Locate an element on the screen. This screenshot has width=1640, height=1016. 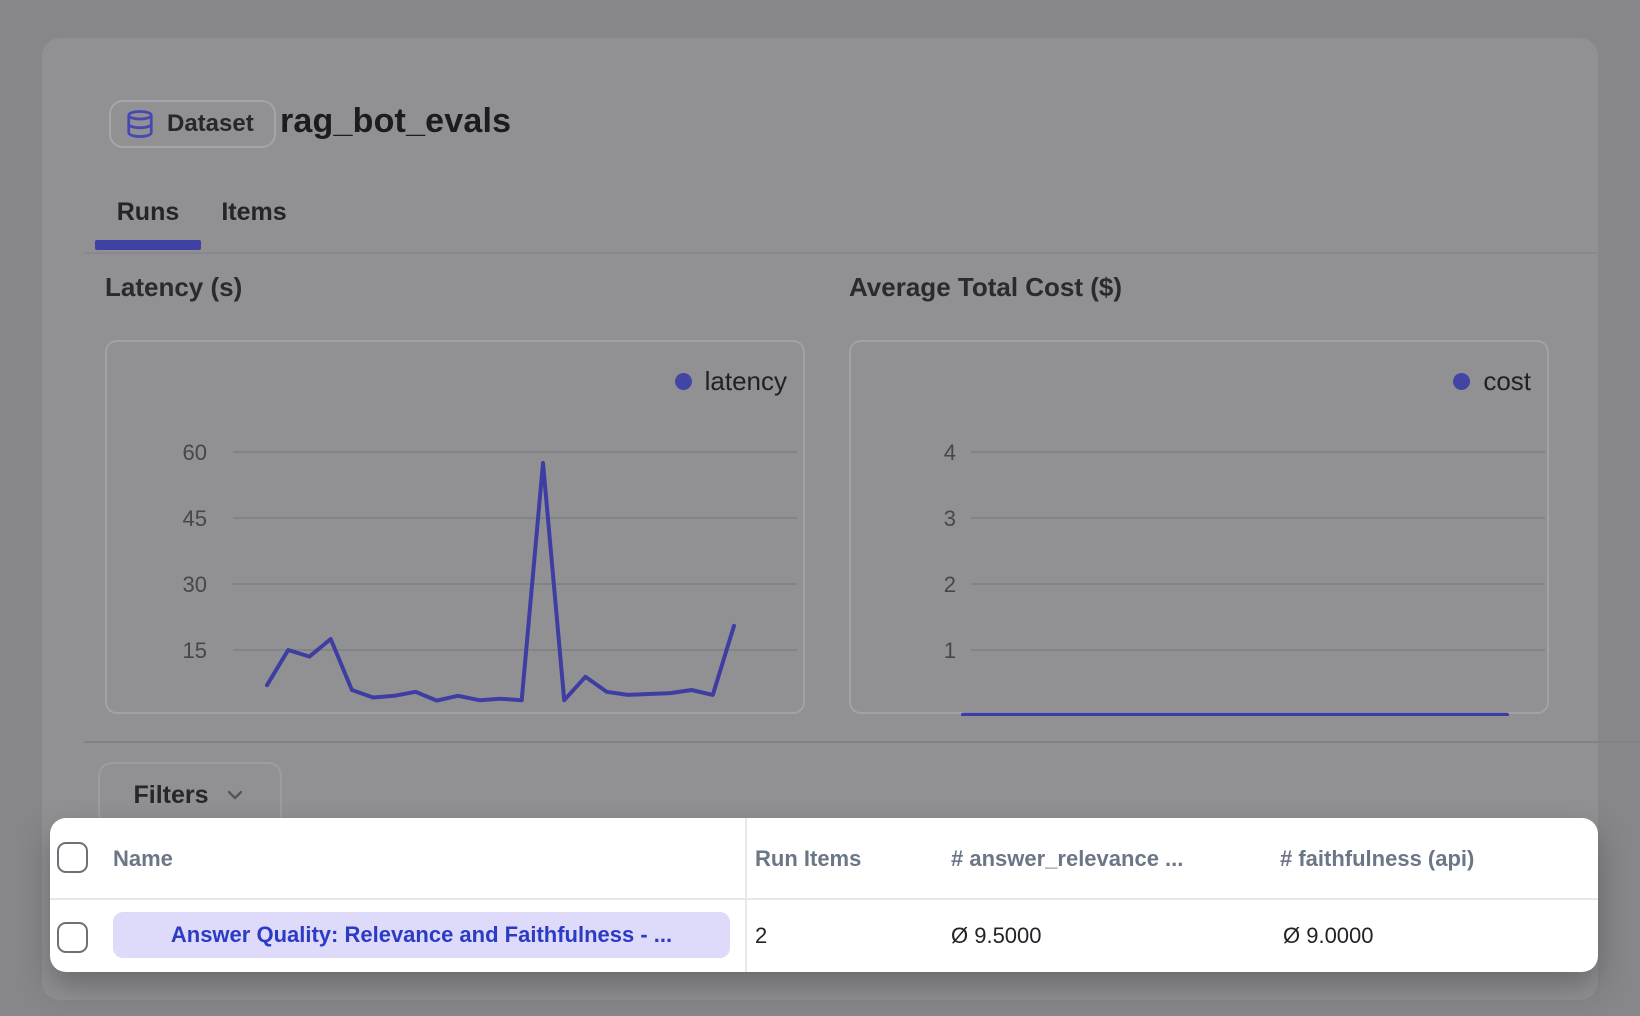
column-header-run-items: Run Items is located at coordinates (808, 858).